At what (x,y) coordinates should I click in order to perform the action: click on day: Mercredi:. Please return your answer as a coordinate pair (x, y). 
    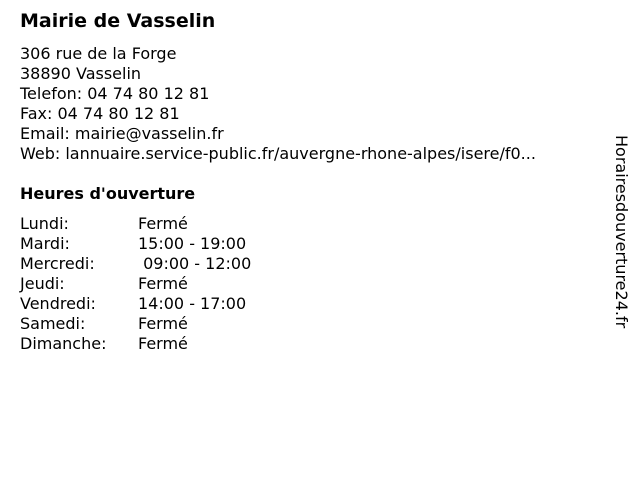
    Looking at the image, I should click on (57, 263).